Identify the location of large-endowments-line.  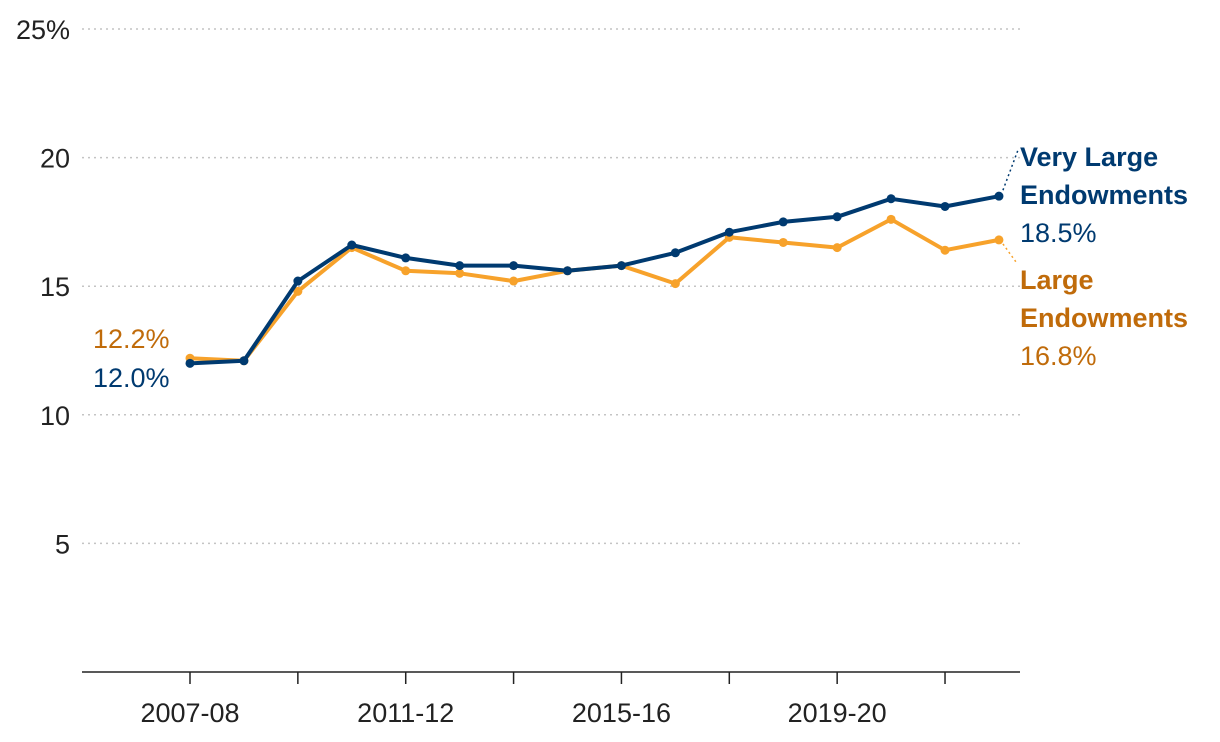
(594, 290).